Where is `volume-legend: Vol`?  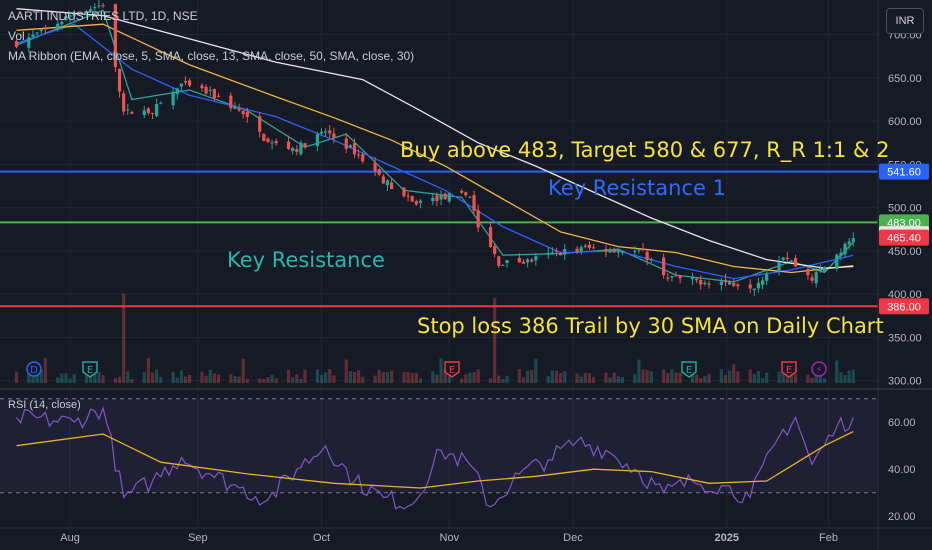 volume-legend: Vol is located at coordinates (16, 36).